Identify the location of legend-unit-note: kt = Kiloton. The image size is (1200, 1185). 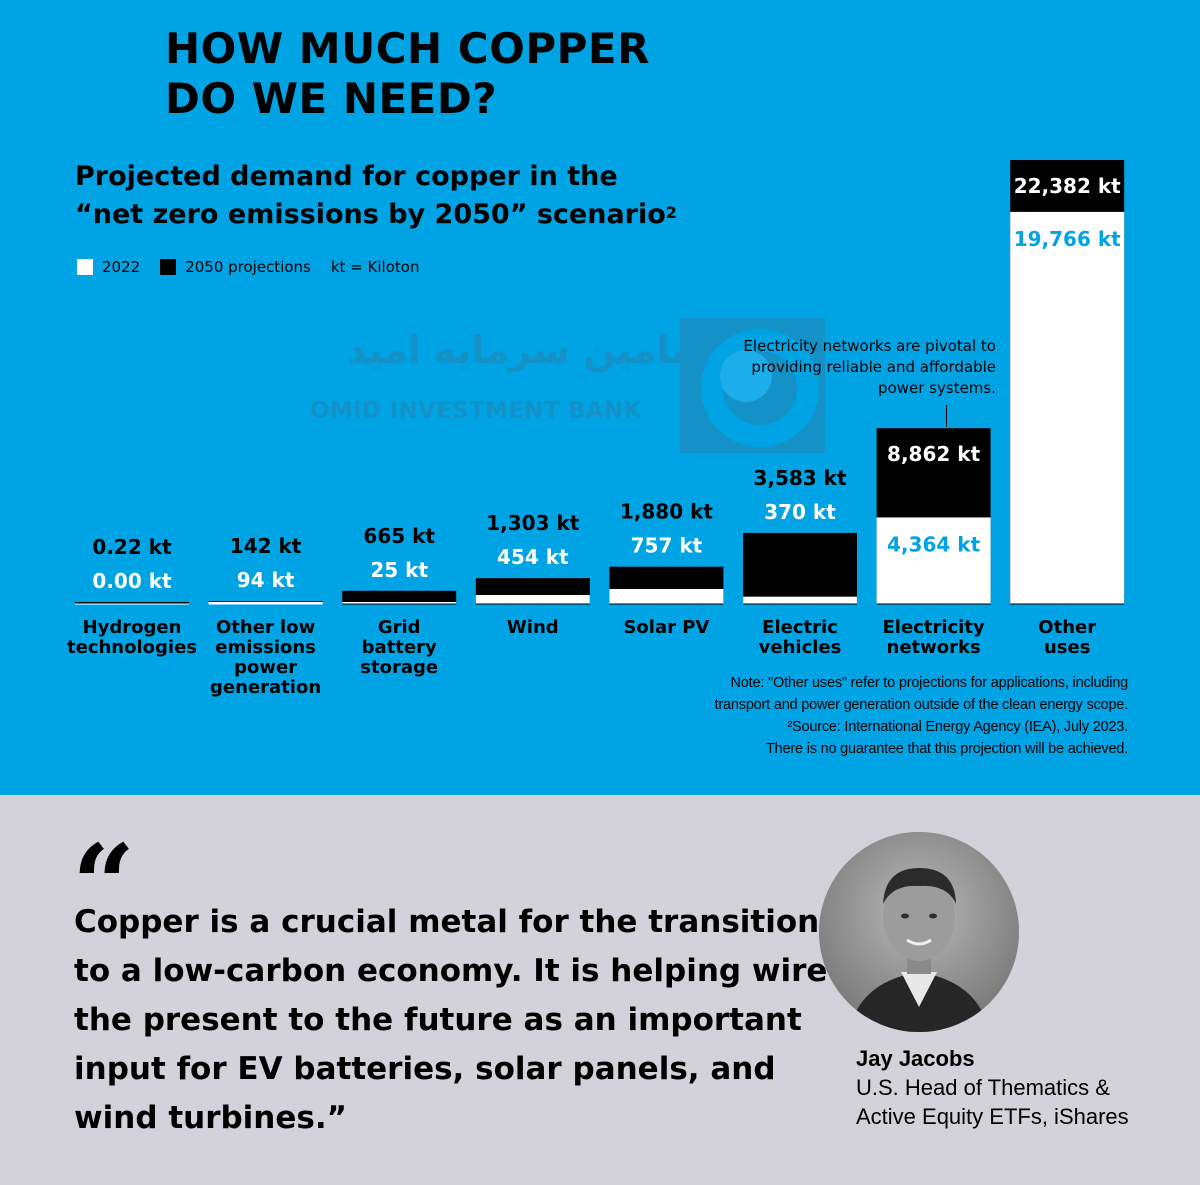
(375, 267).